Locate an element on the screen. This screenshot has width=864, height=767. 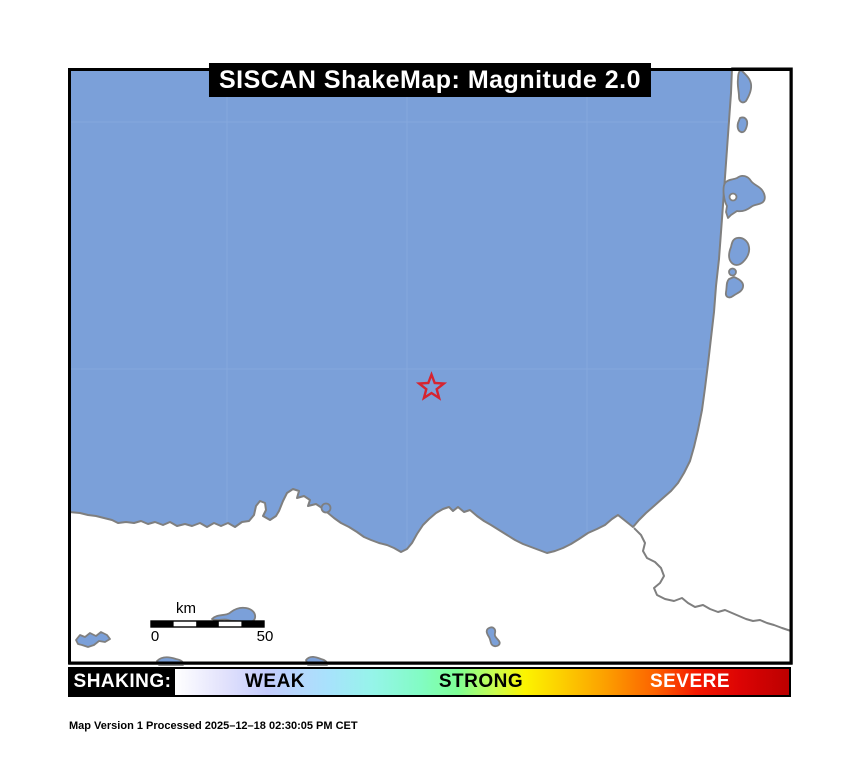
shaking-gradient-bar: WEAK STRONG SEVERE is located at coordinates (482, 682).